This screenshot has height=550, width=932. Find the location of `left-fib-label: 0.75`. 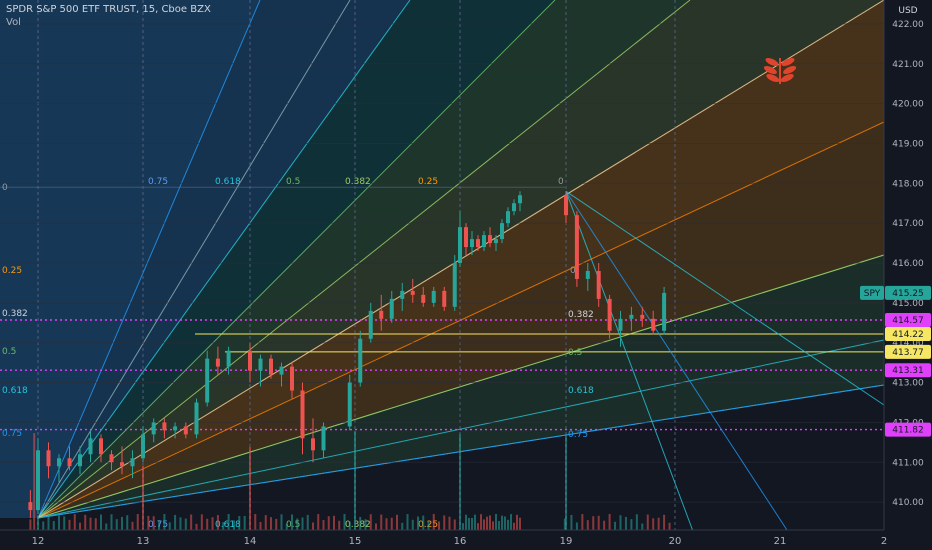

left-fib-label: 0.75 is located at coordinates (12, 434).